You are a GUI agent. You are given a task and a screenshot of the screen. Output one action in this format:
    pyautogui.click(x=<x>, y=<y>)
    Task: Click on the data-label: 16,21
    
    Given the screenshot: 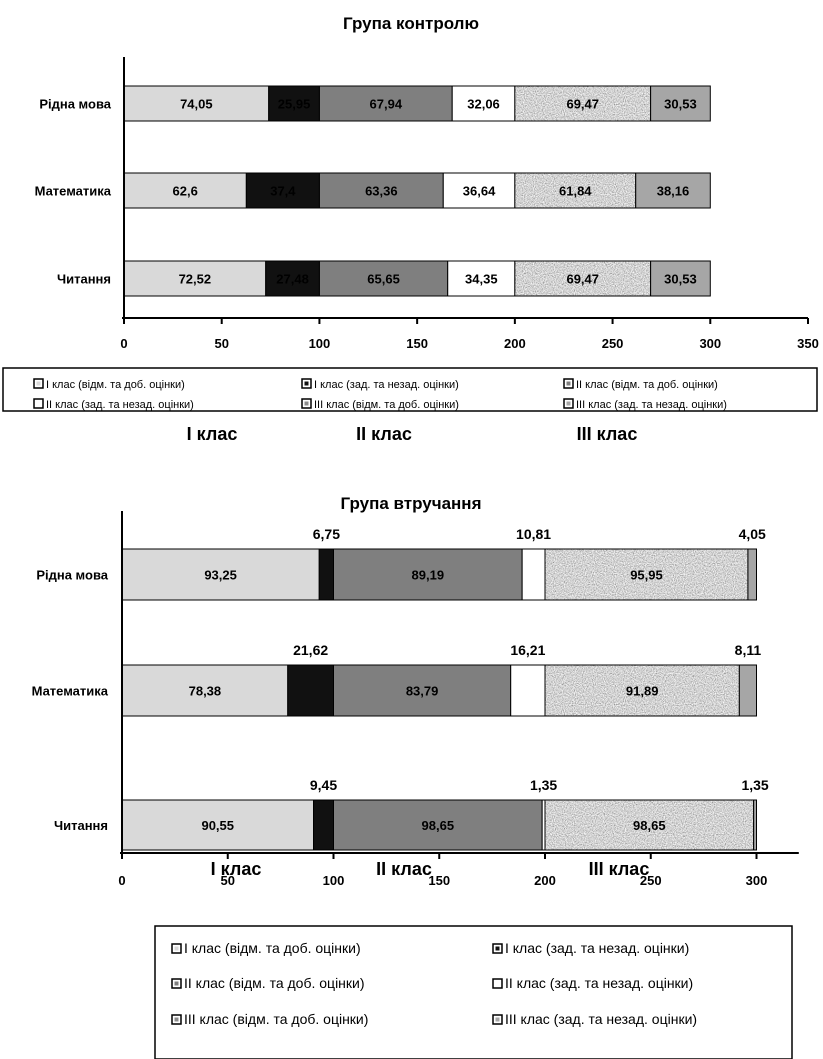 What is the action you would take?
    pyautogui.click(x=527, y=650)
    